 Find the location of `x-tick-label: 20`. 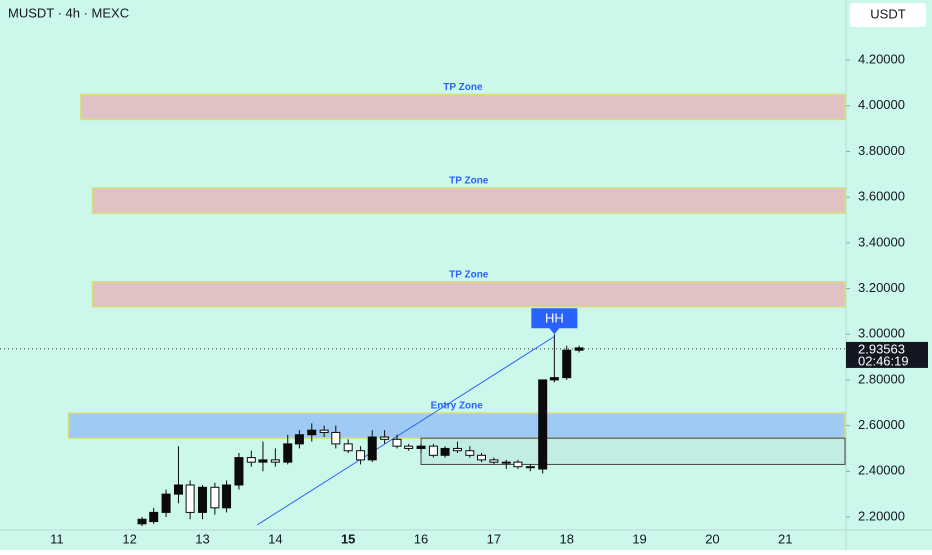

x-tick-label: 20 is located at coordinates (712, 538).